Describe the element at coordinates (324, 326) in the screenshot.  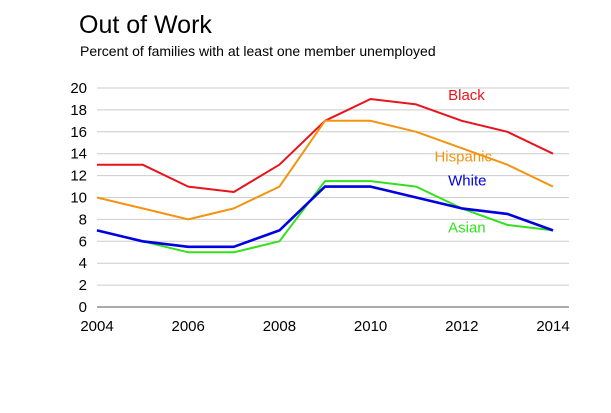
I see `x-axis-ticks: 2004 2006 2008 2010 2012 2014` at that location.